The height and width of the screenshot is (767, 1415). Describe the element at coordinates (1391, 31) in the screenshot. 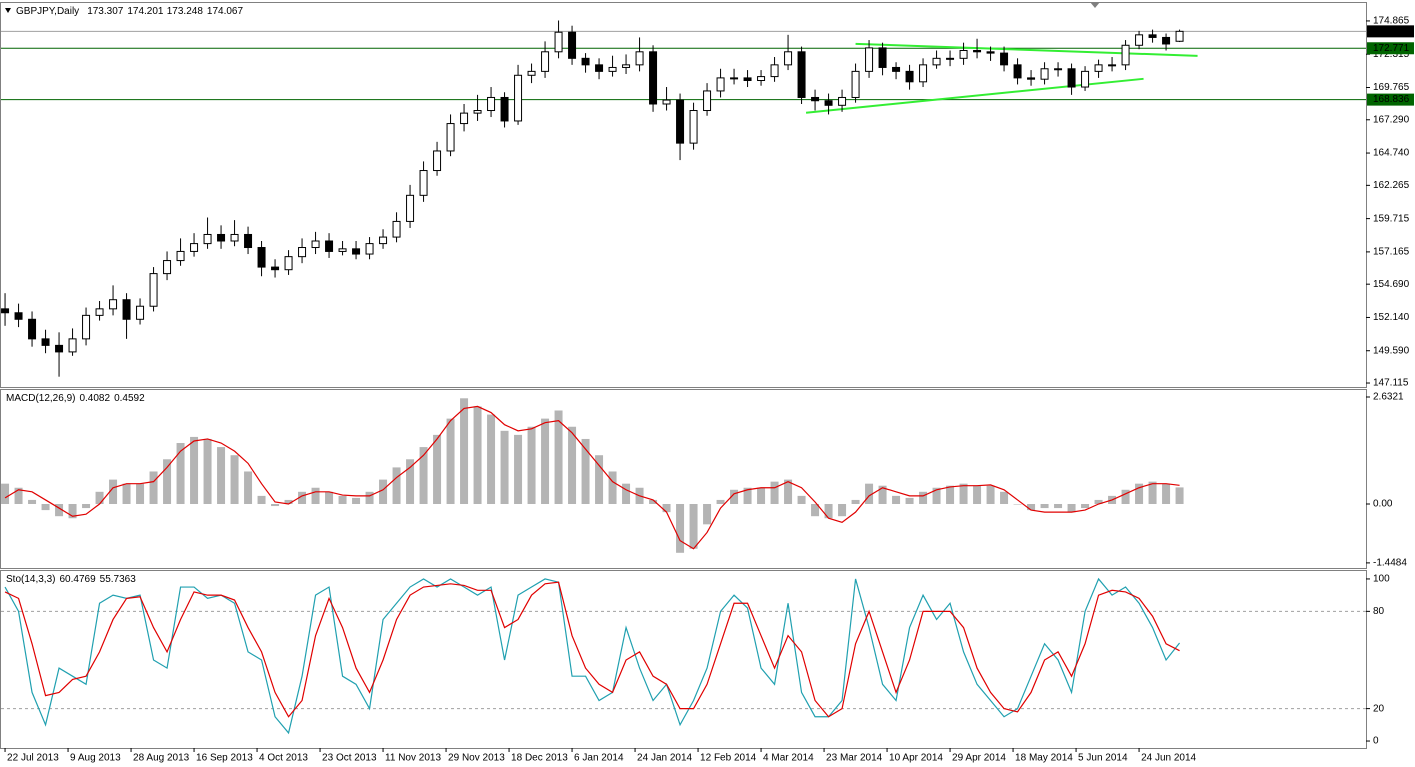

I see `price-level-label: 174.067` at that location.